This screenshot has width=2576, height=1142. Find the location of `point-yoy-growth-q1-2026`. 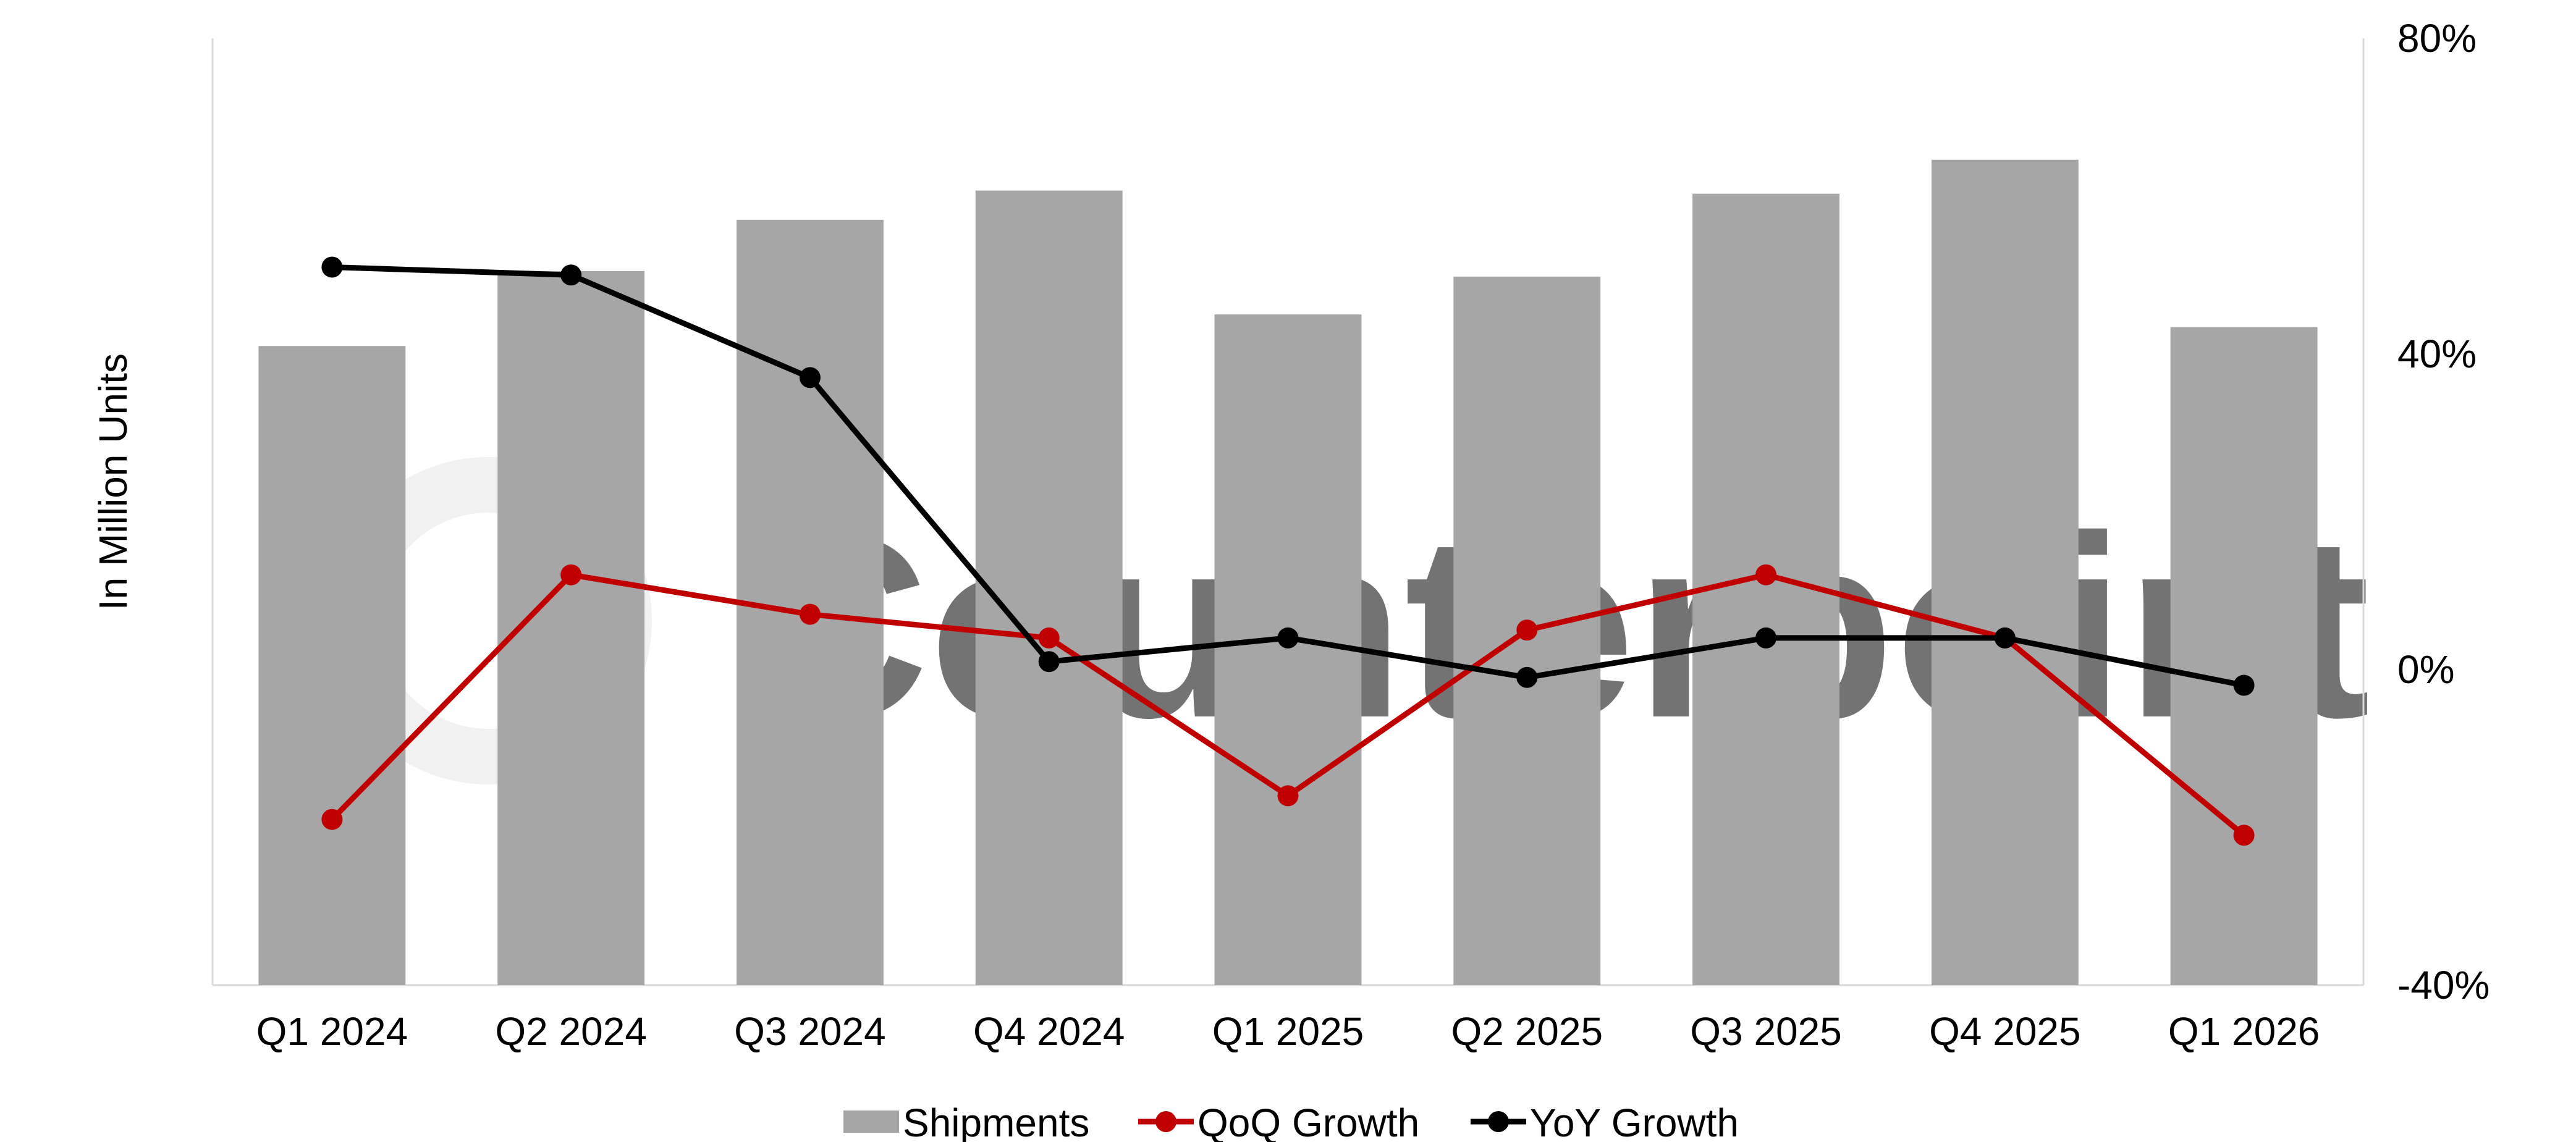

point-yoy-growth-q1-2026 is located at coordinates (2244, 685).